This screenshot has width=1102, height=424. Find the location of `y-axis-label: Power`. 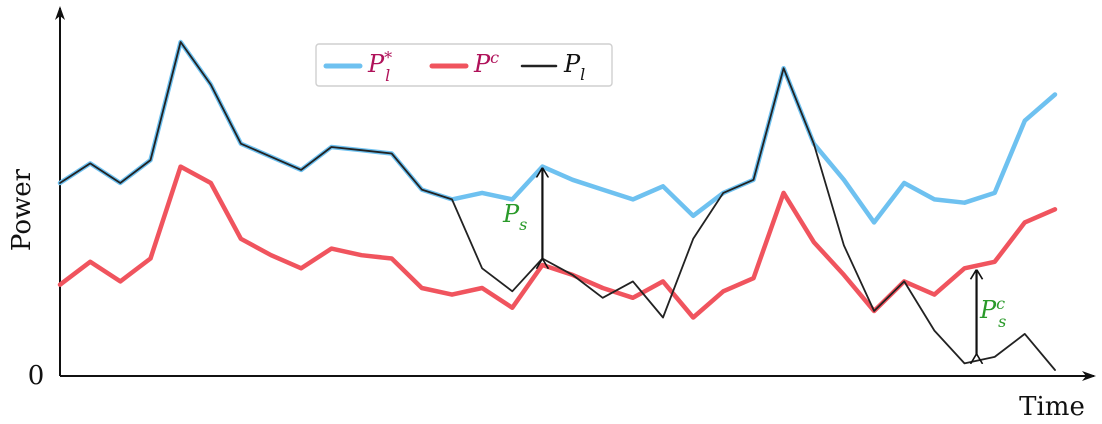

y-axis-label: Power is located at coordinates (22, 209).